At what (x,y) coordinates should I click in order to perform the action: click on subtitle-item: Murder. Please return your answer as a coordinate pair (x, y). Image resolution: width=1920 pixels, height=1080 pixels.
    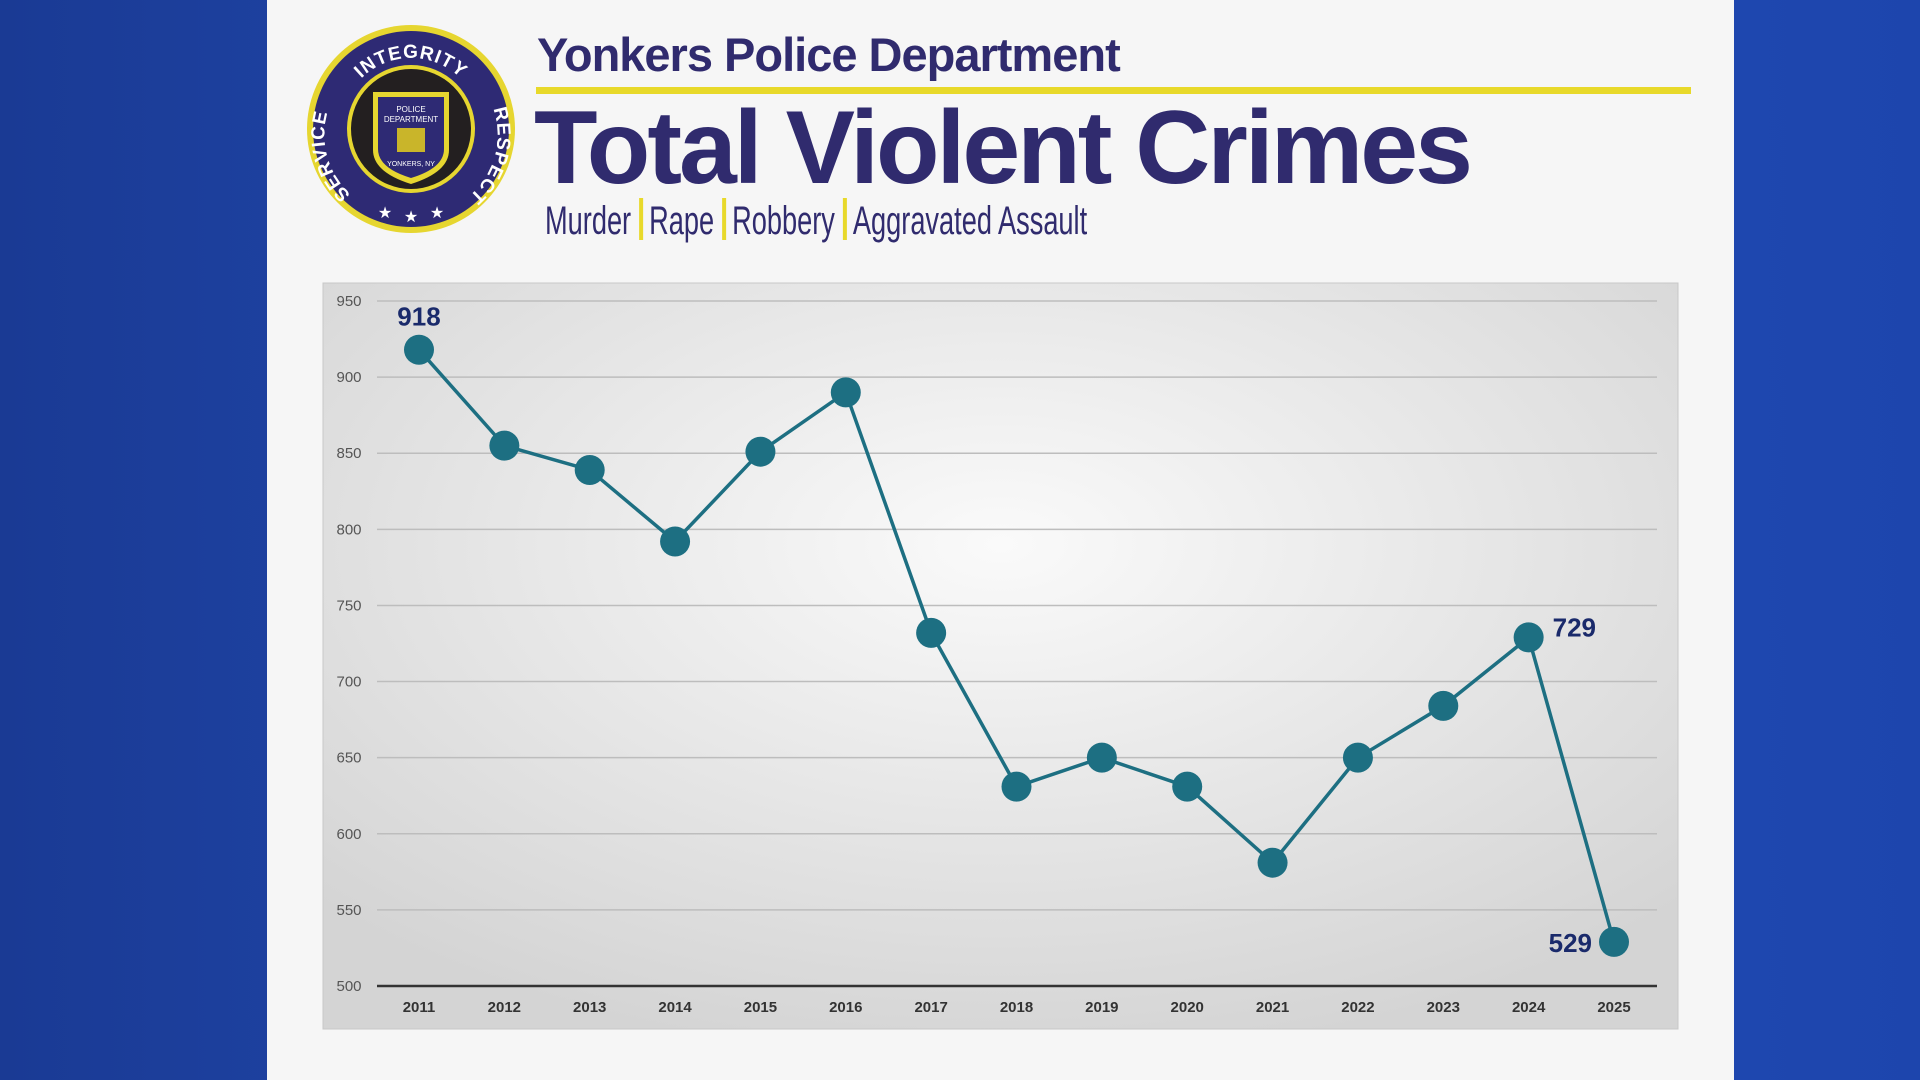
    Looking at the image, I should click on (588, 221).